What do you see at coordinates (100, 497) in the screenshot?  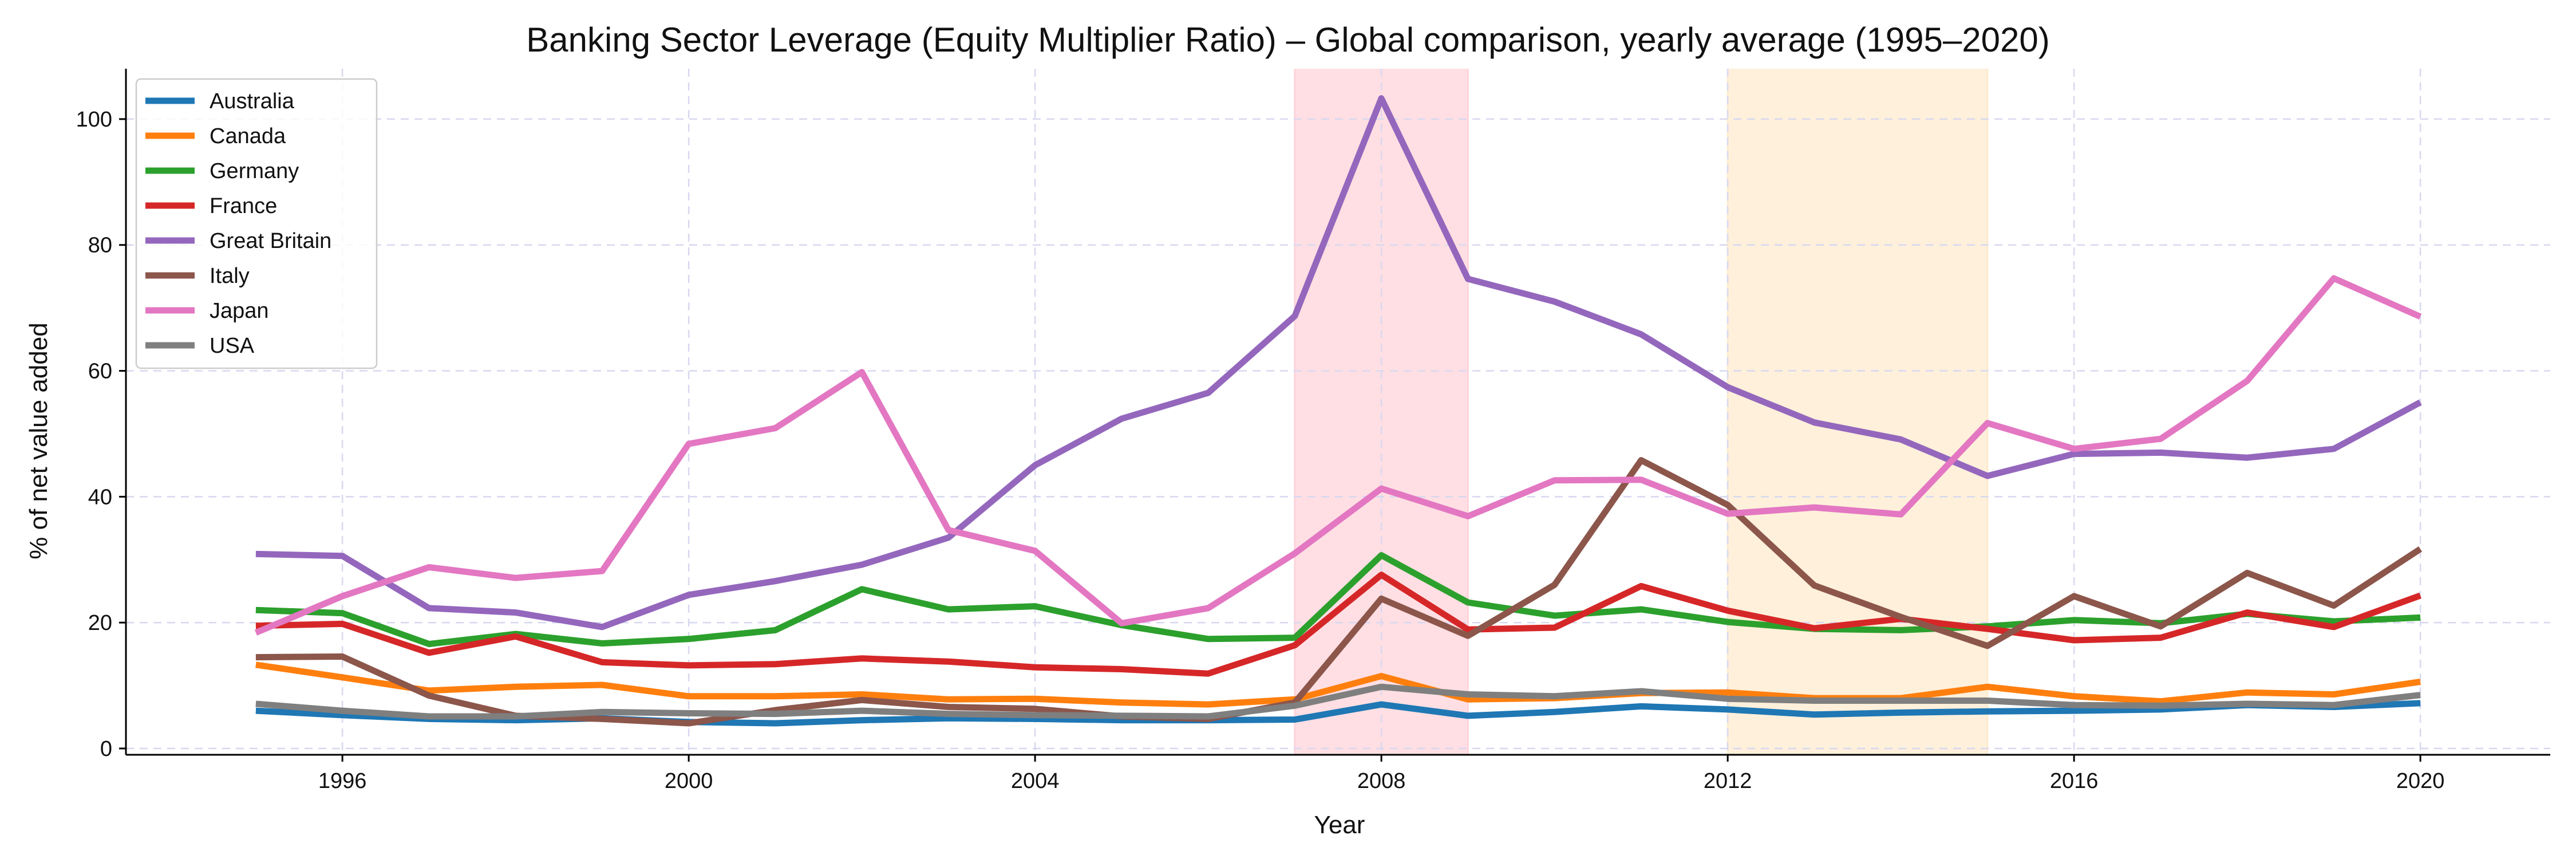 I see `y-tick-label: 40` at bounding box center [100, 497].